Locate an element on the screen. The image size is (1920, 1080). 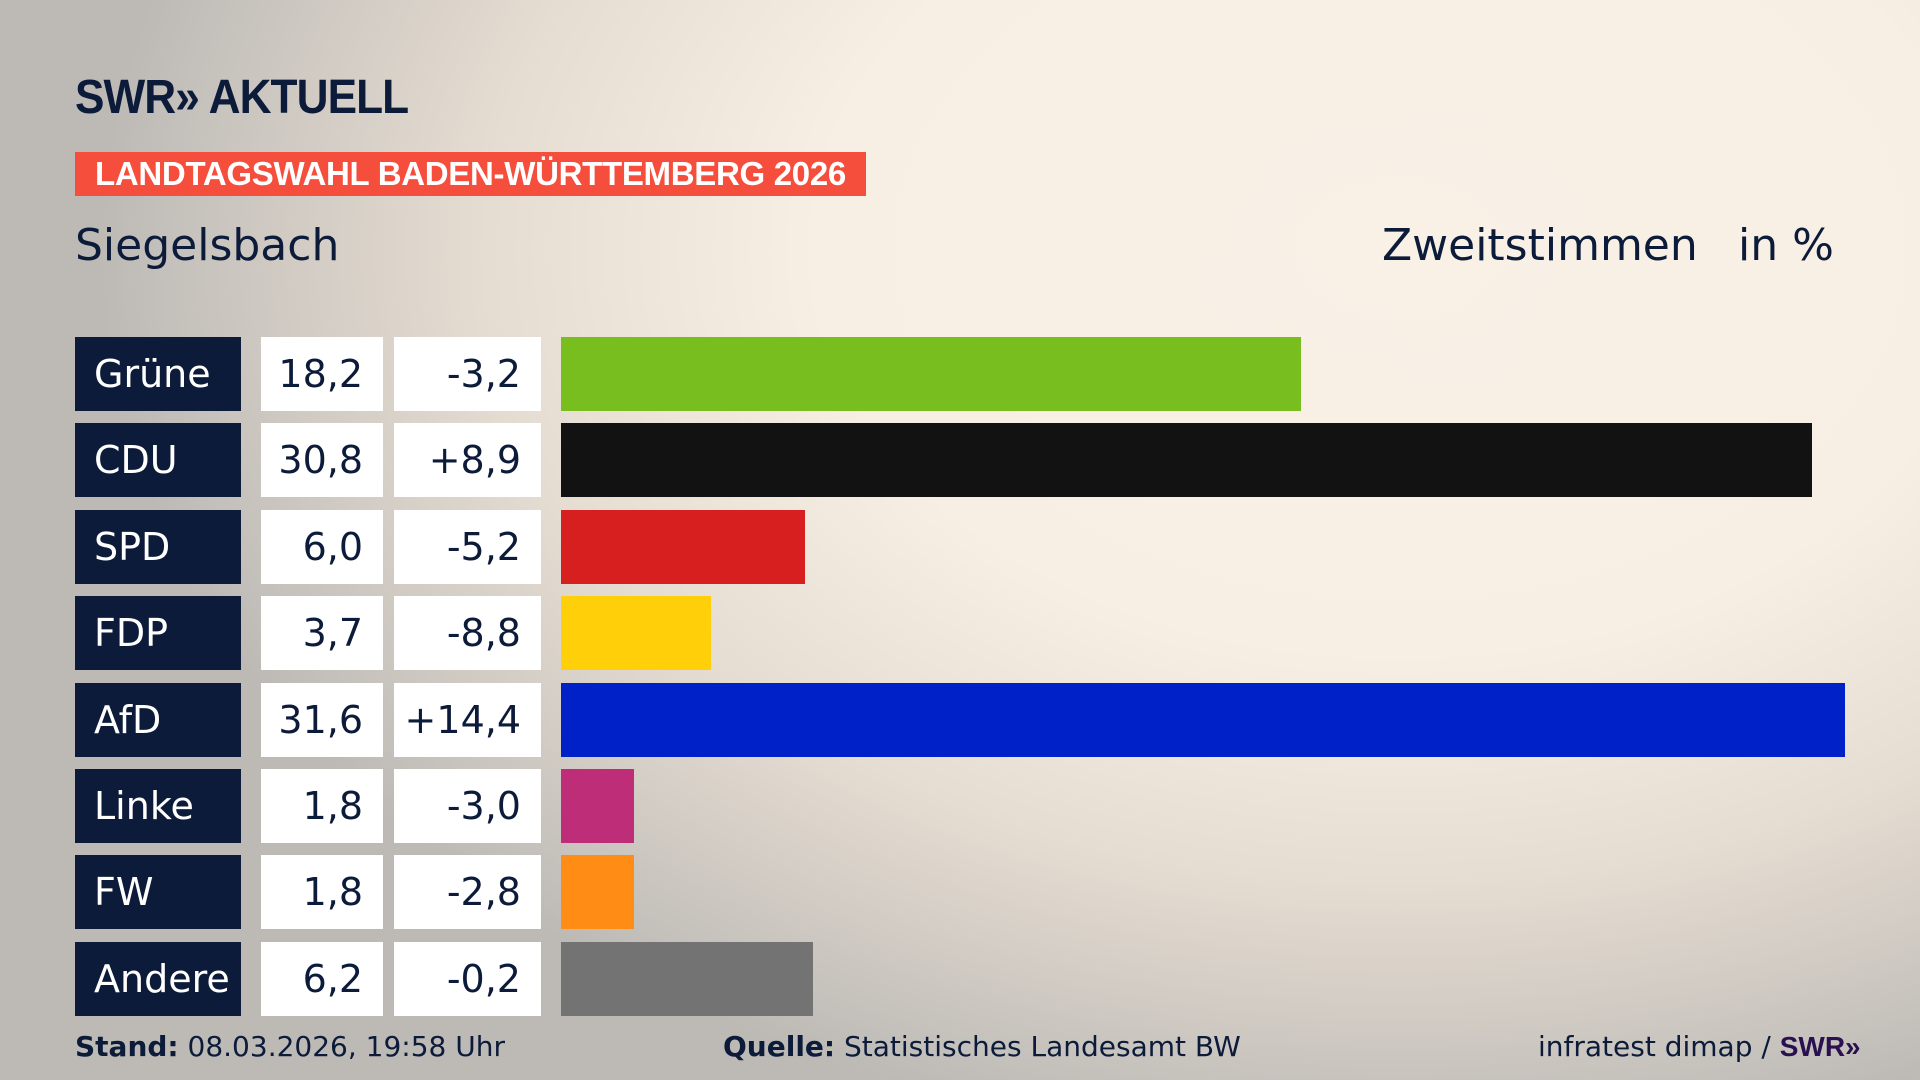
source-label: Quelle: is located at coordinates (779, 1046).